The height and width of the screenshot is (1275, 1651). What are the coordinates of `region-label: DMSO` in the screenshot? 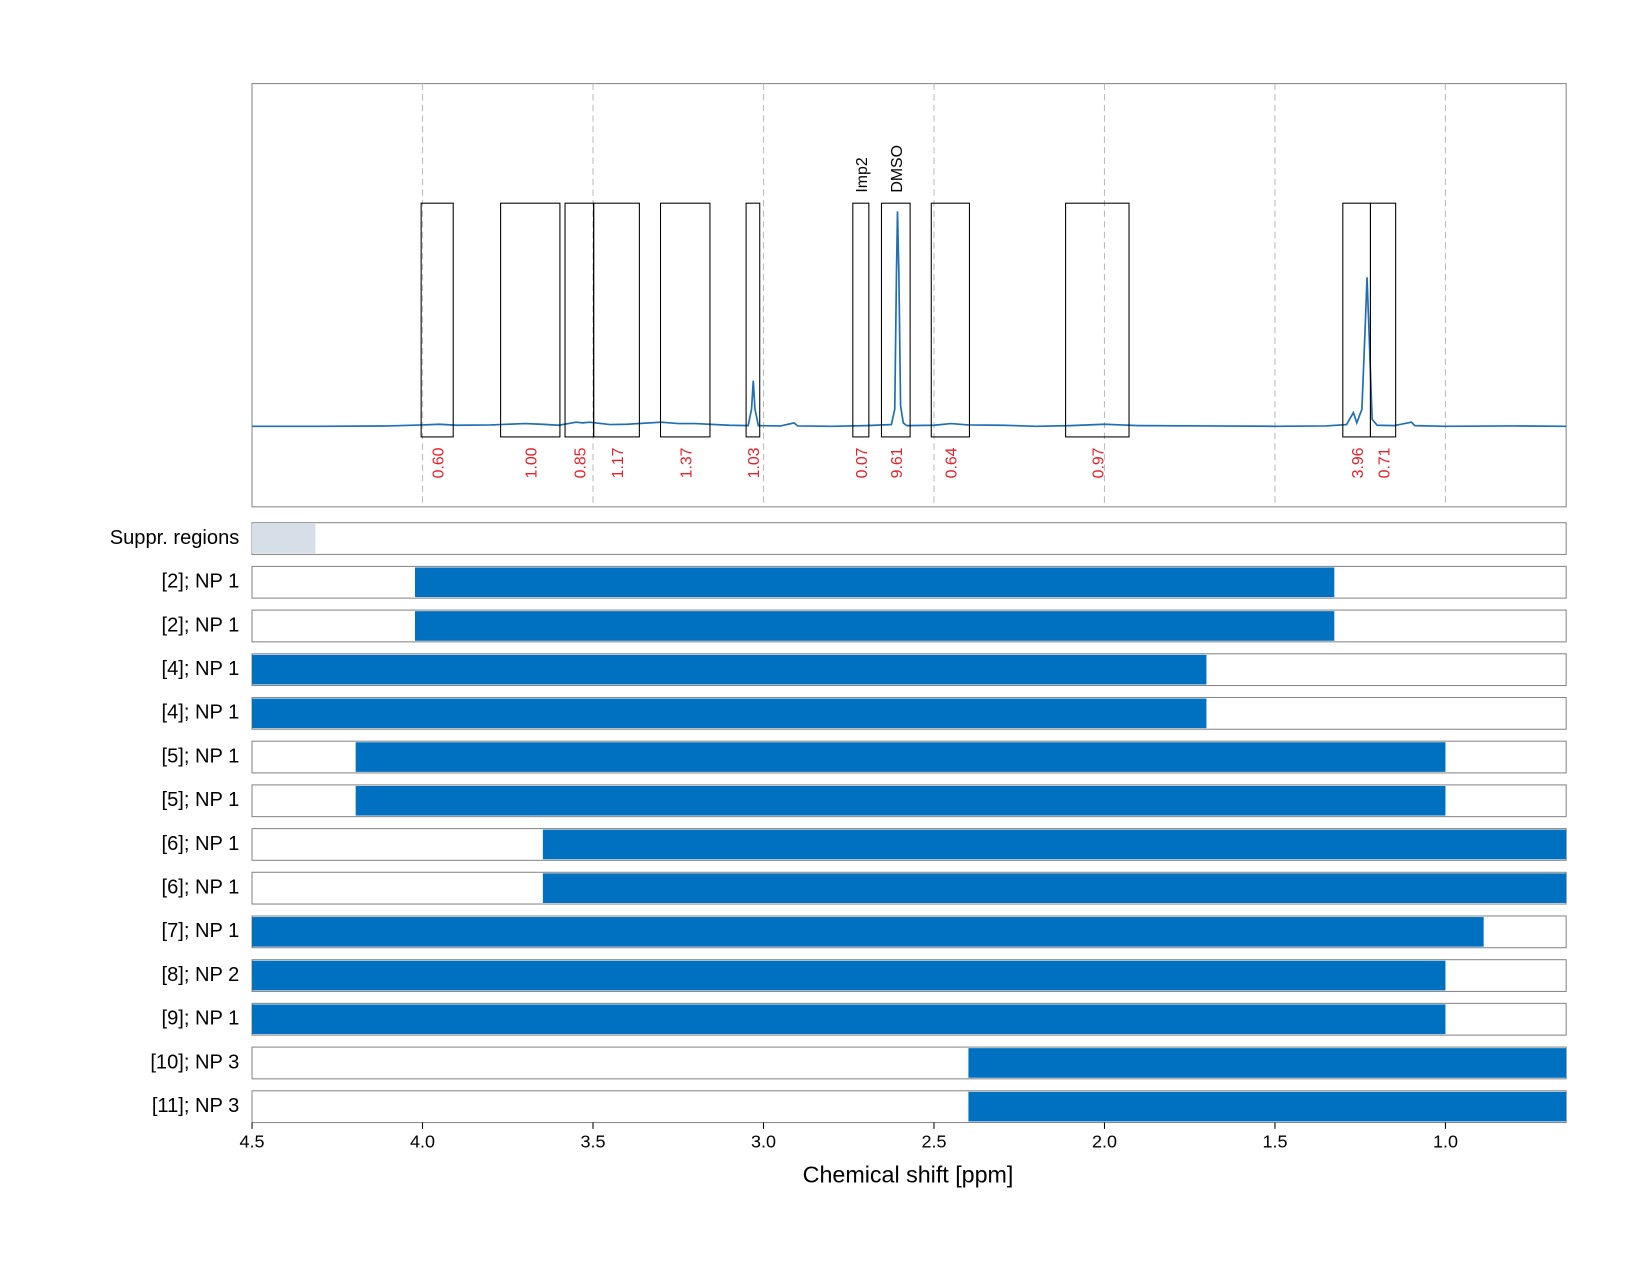 It's located at (897, 169).